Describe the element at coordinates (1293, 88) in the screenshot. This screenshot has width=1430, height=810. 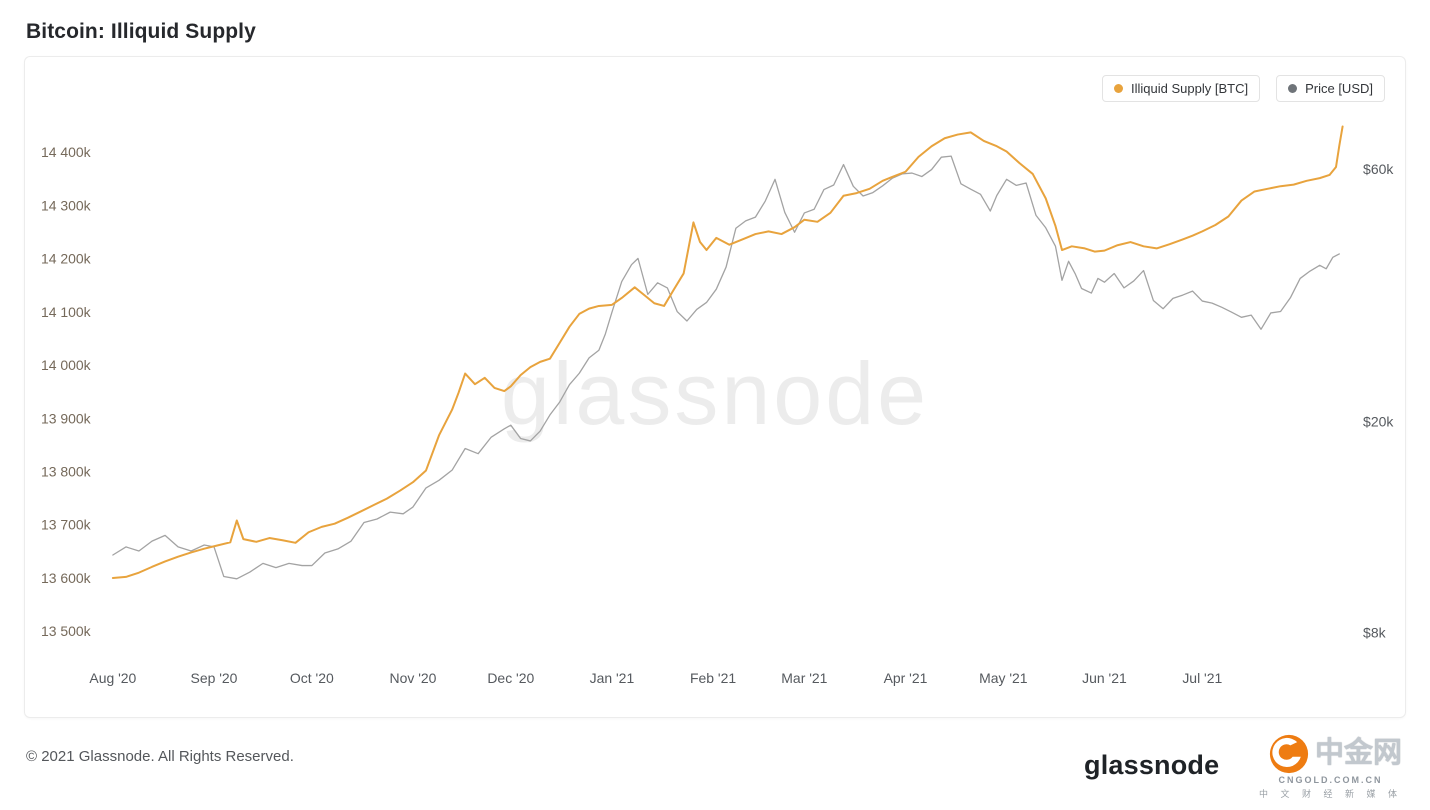
I see `price-dot-icon` at that location.